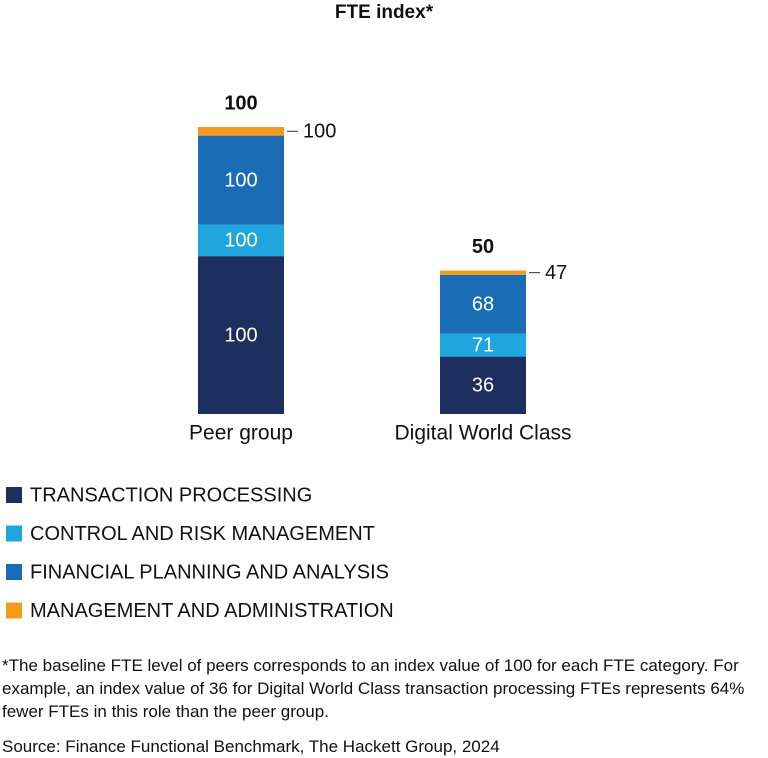 The image size is (768, 758). Describe the element at coordinates (384, 12) in the screenshot. I see `chart-title: FTE index*` at that location.